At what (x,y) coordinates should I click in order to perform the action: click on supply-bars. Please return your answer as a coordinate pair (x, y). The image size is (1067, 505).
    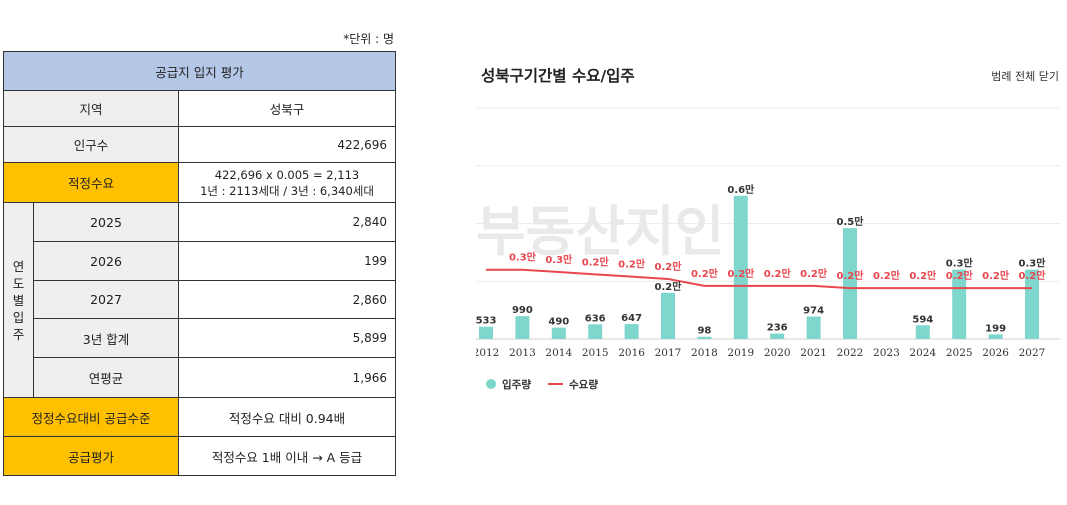
    Looking at the image, I should click on (759, 267).